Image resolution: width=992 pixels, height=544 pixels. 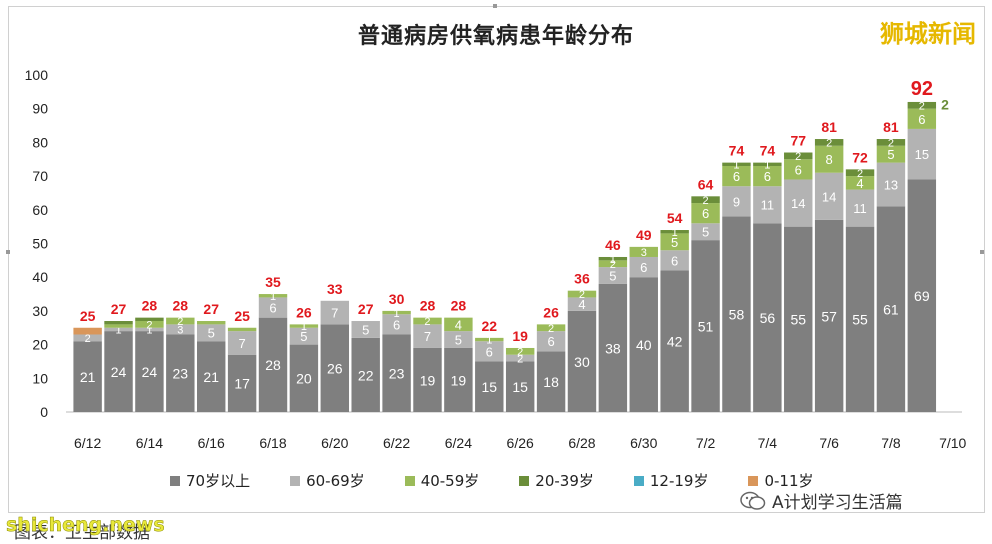 I want to click on bar-total-label: 30, so click(x=397, y=299).